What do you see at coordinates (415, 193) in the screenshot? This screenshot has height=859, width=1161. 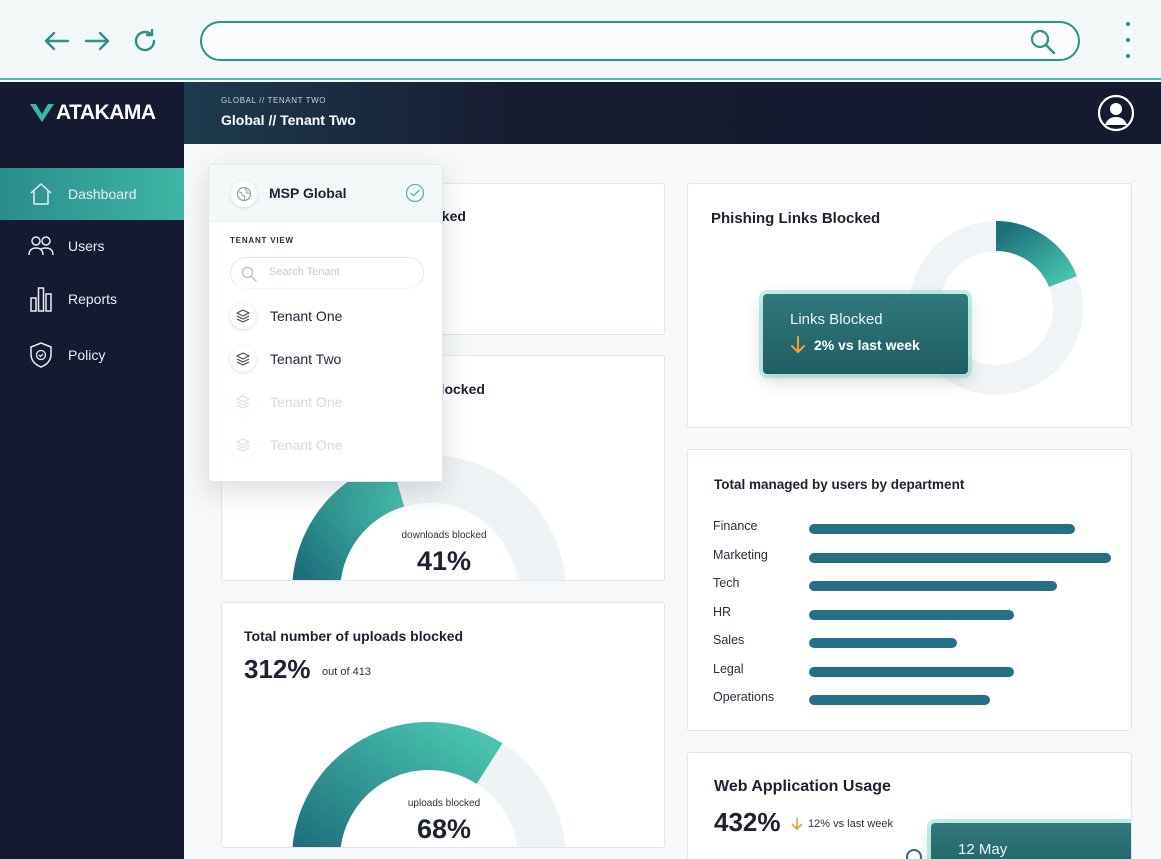 I see `check-circle-icon` at bounding box center [415, 193].